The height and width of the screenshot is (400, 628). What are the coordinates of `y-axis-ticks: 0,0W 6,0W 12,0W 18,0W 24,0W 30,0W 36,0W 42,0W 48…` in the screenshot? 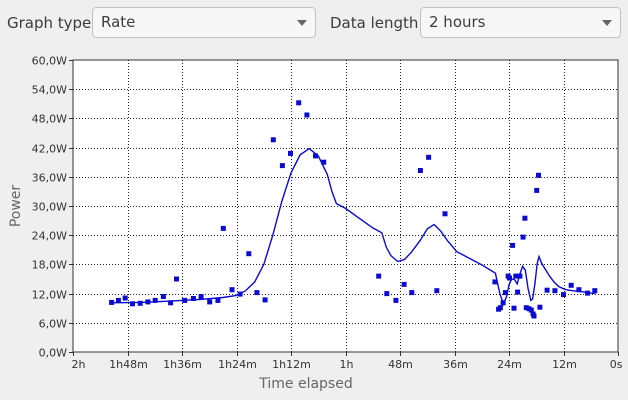 It's located at (52, 207).